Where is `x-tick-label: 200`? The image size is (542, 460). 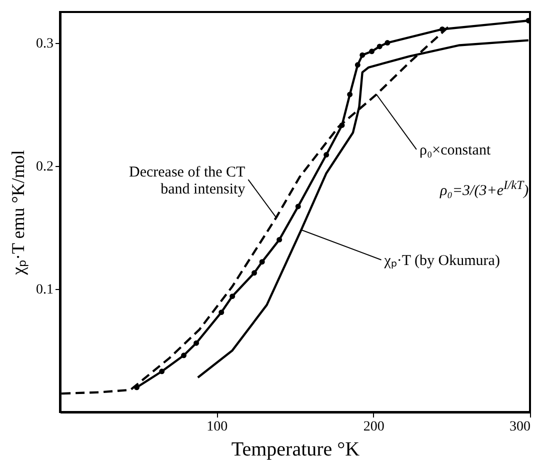 x-tick-label: 200 is located at coordinates (373, 427).